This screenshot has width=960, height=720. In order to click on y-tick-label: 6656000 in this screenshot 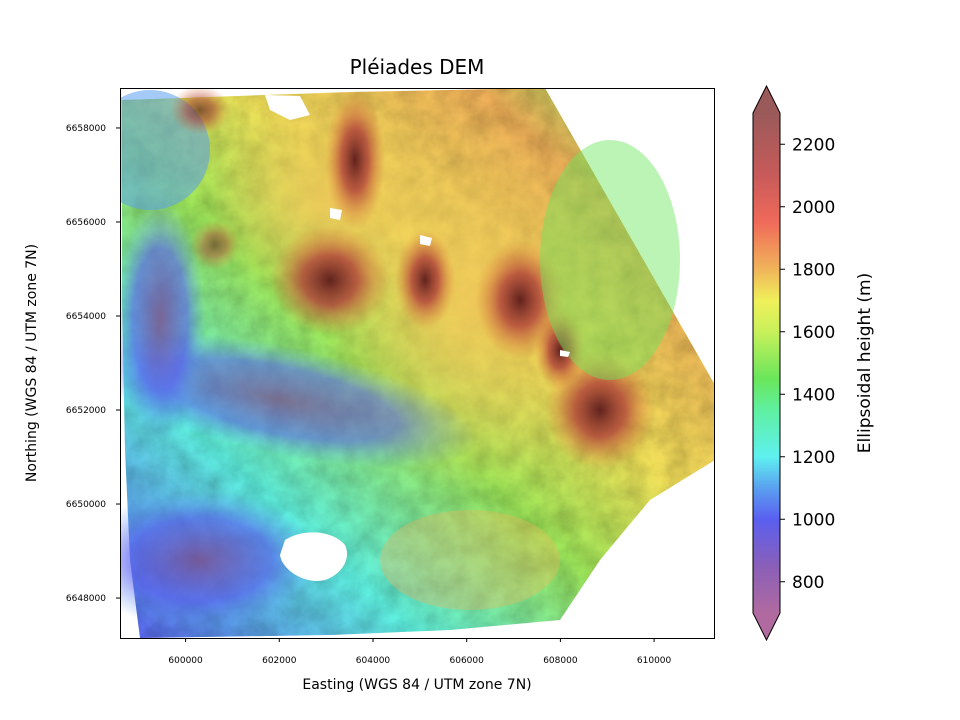, I will do `click(86, 223)`.